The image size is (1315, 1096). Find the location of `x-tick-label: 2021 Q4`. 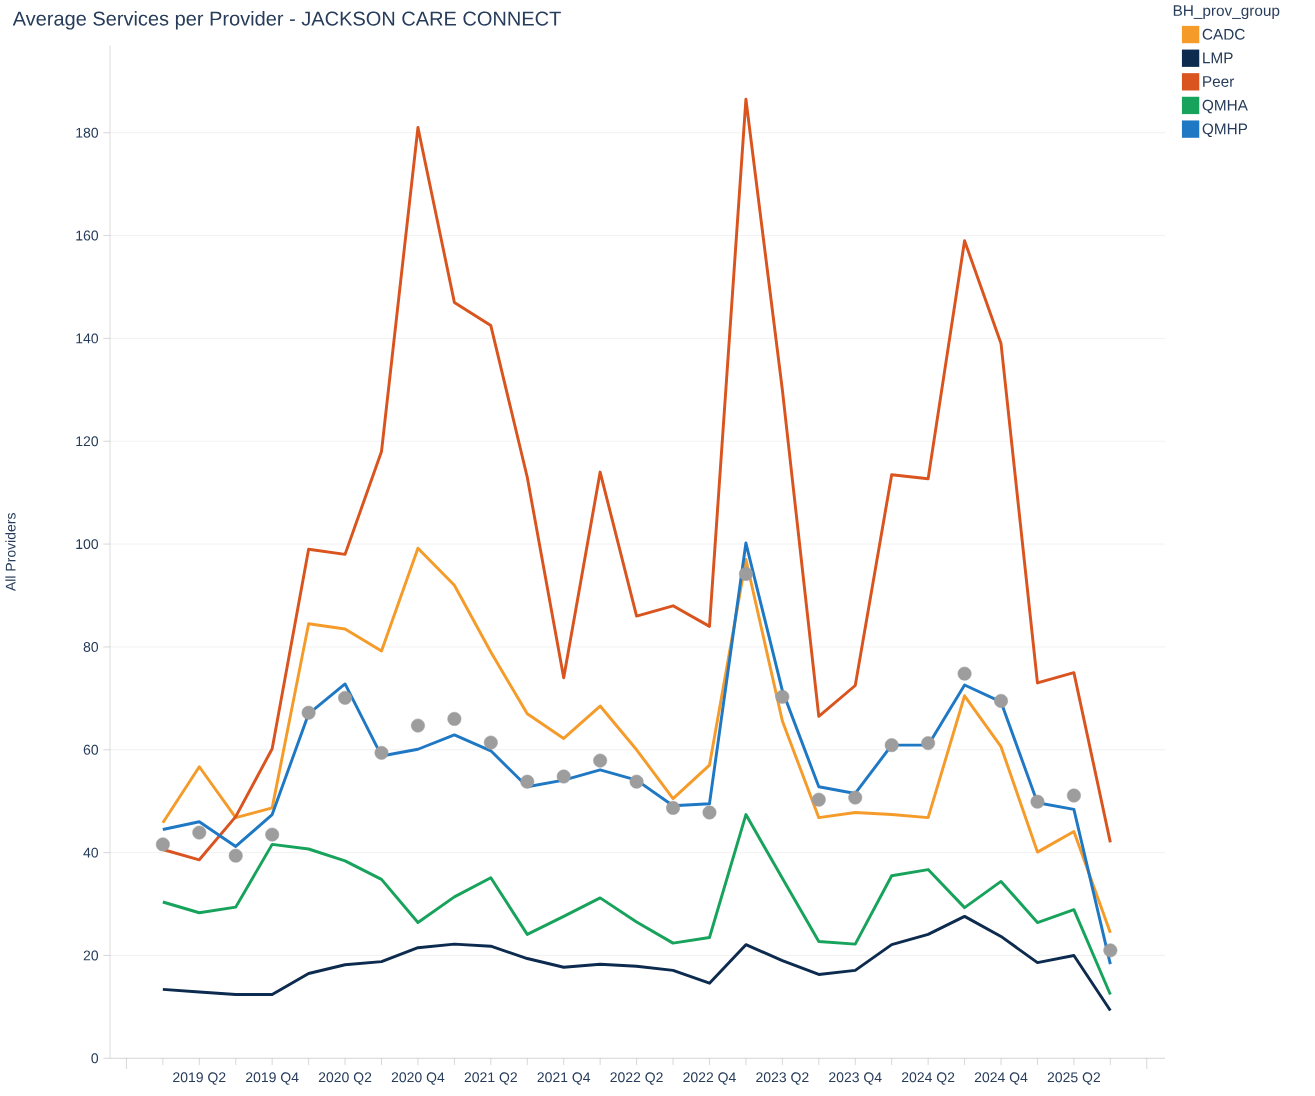

x-tick-label: 2021 Q4 is located at coordinates (564, 1078).